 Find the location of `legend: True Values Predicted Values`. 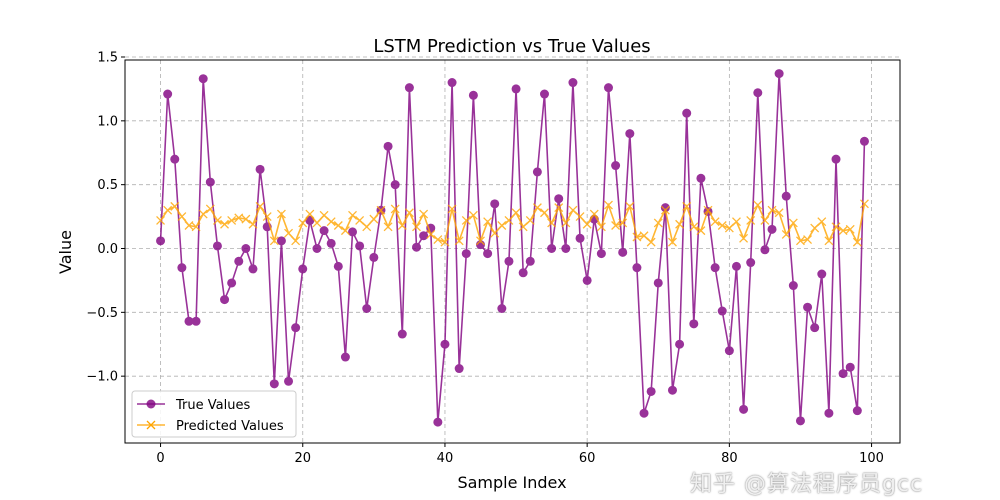

legend: True Values Predicted Values is located at coordinates (214, 414).